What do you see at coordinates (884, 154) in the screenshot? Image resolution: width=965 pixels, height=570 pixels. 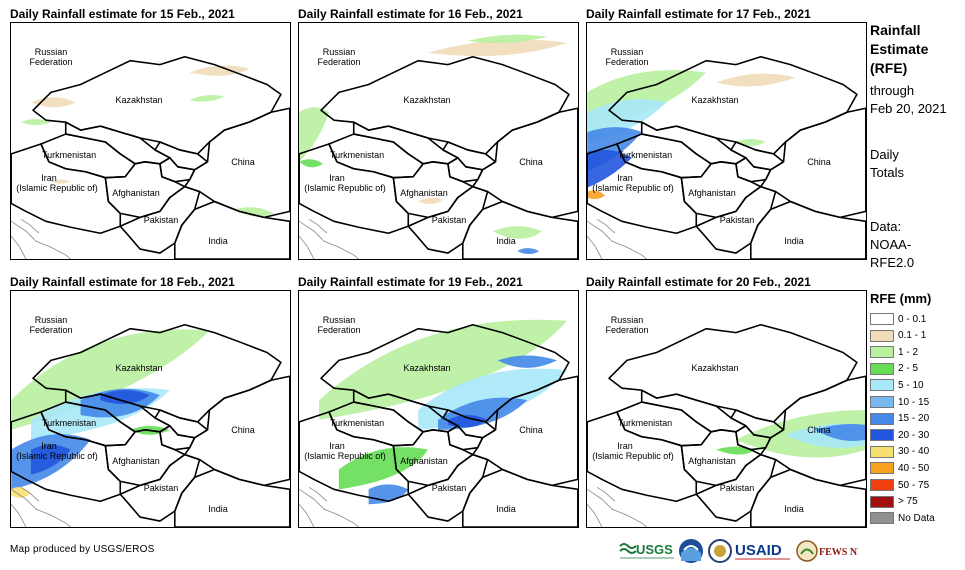 I see `side-daily: Daily` at bounding box center [884, 154].